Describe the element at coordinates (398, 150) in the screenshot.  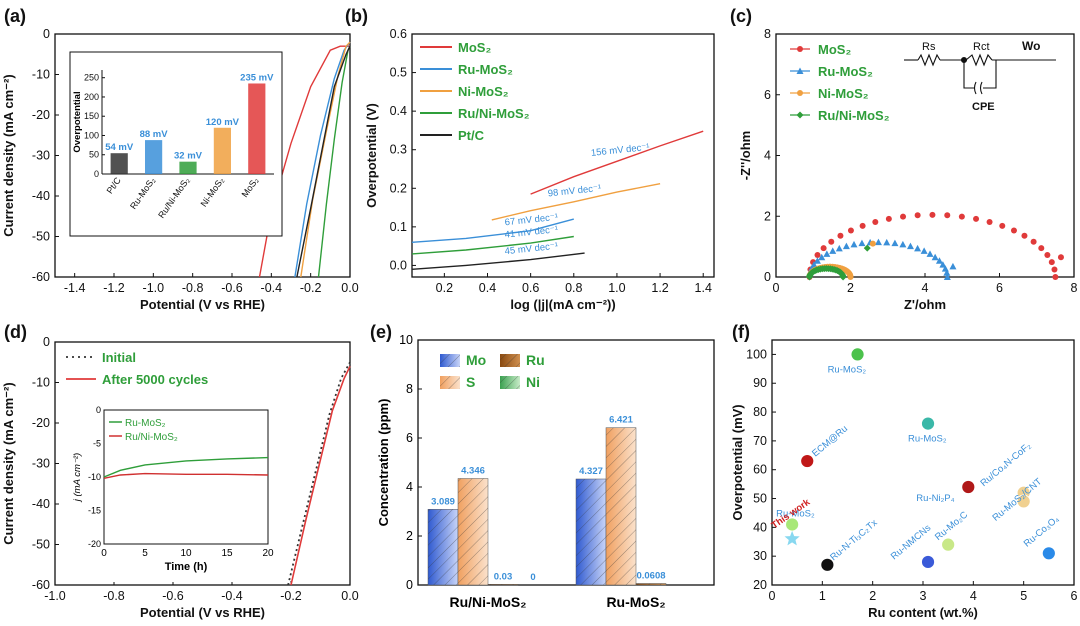
I see `y-tick-label: 0.3` at that location.